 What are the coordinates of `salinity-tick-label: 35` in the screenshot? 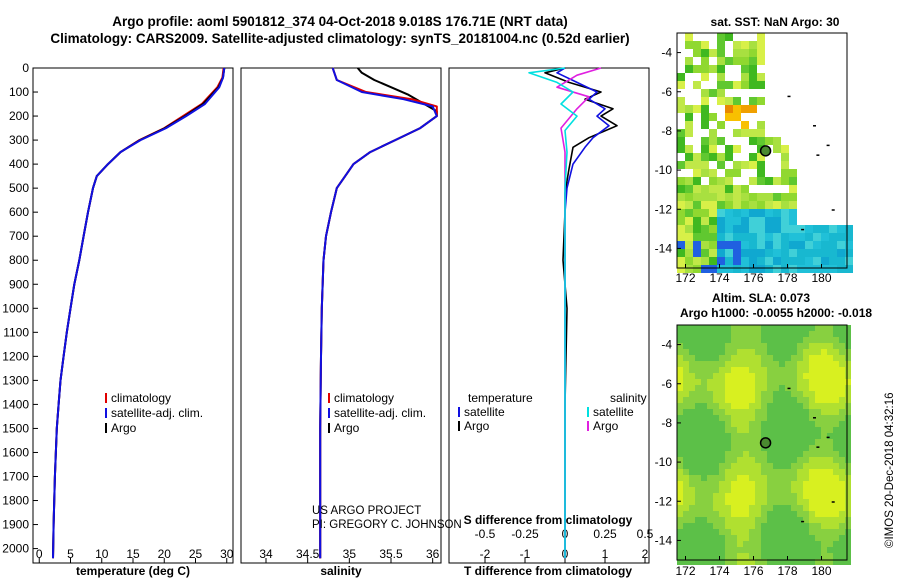 It's located at (350, 554).